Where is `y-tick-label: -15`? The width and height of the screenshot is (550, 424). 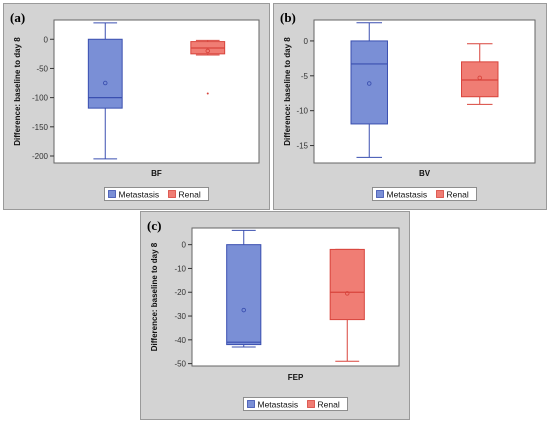 y-tick-label: -15 is located at coordinates (302, 146).